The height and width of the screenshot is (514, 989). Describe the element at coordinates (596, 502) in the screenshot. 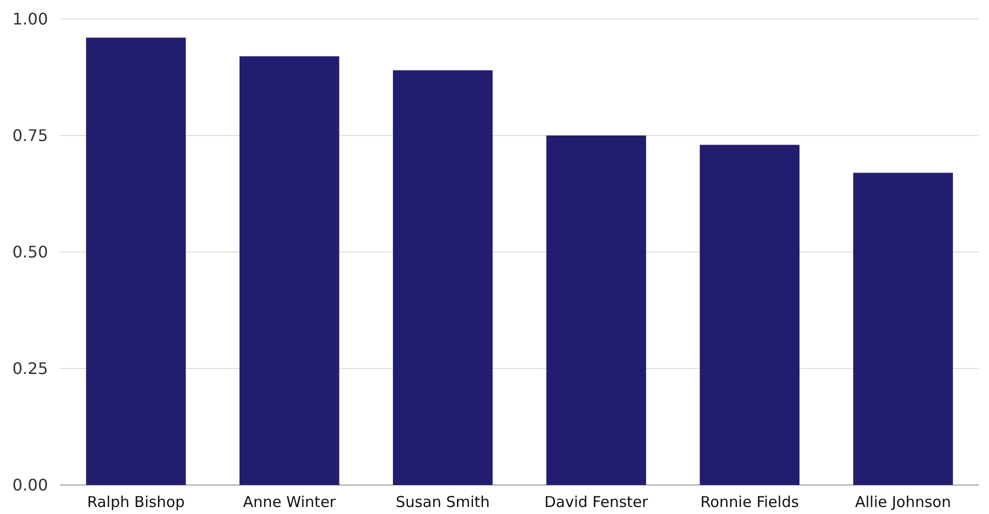

I see `x-tick-label: David Fenster` at that location.